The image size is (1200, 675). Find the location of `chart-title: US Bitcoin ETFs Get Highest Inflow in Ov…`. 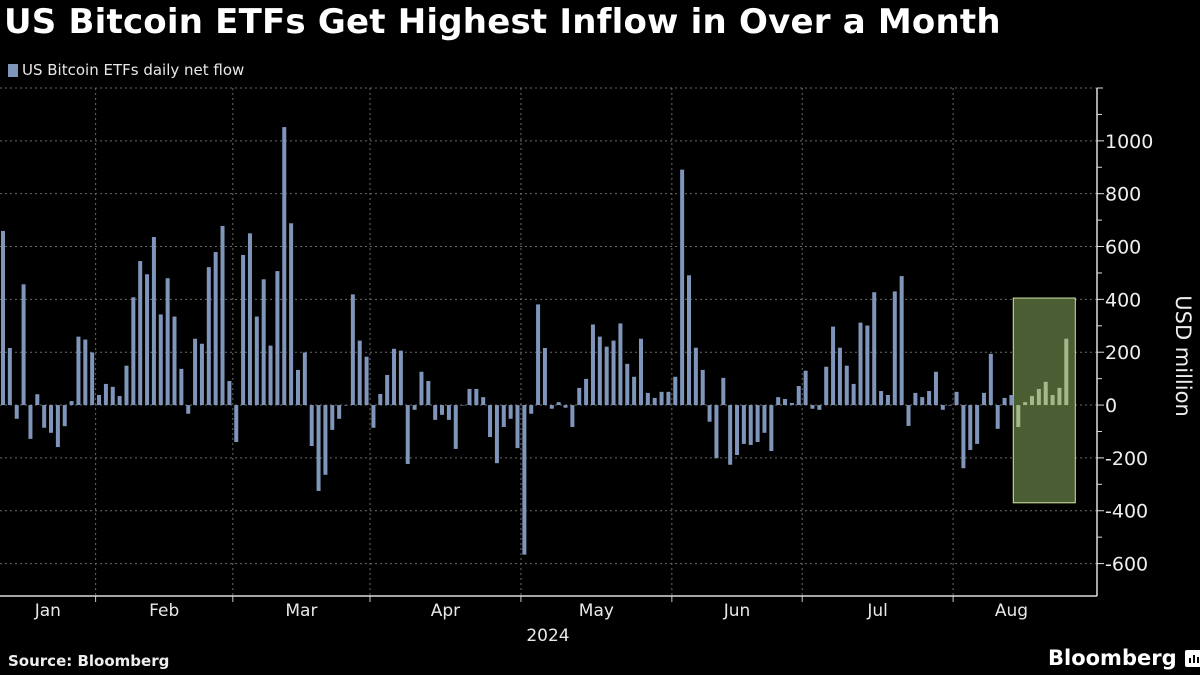

chart-title: US Bitcoin ETFs Get Highest Inflow in Ov… is located at coordinates (502, 22).